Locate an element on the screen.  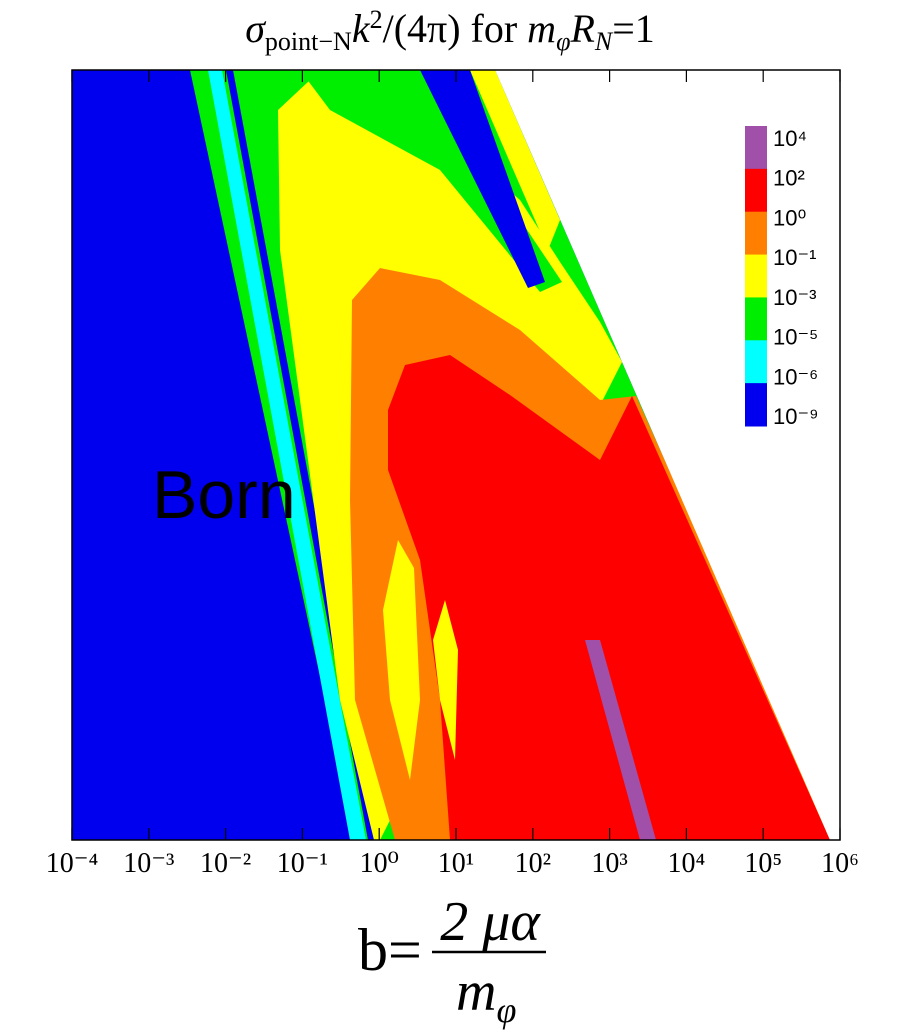
colorbar-label: 10⁰ is located at coordinates (789, 217).